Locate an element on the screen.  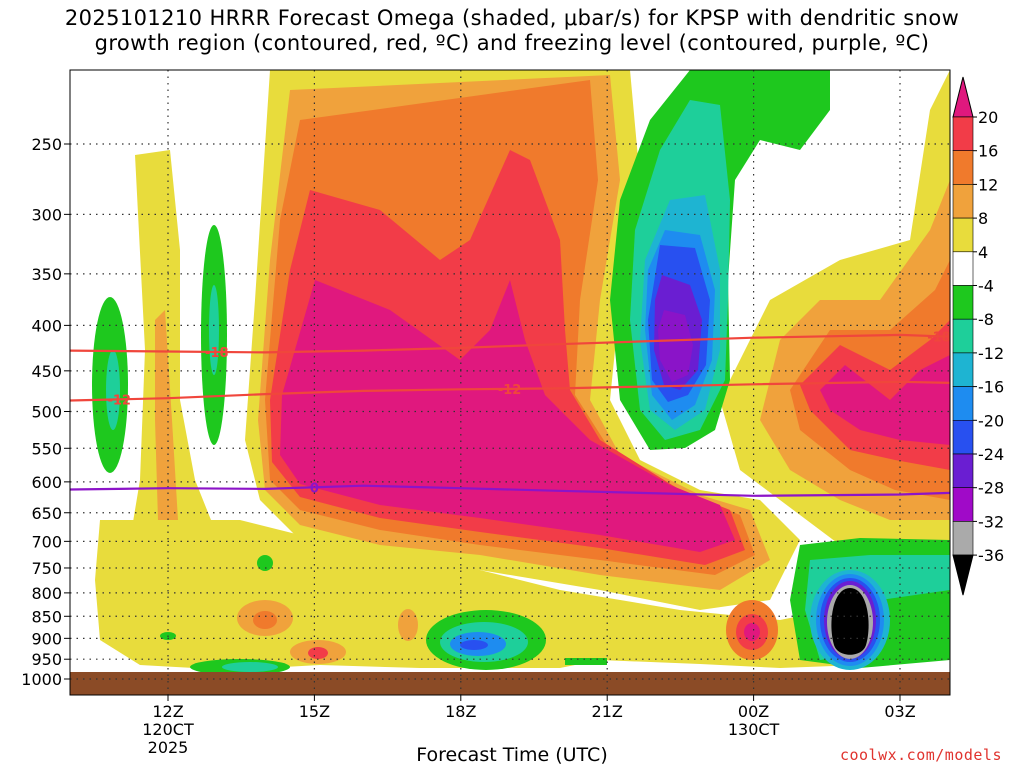
y-tick-label: 950 is located at coordinates (46, 659).